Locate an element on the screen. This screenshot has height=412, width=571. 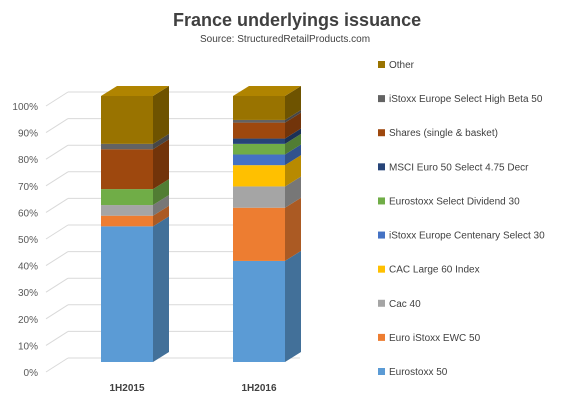
legend-label: Other is located at coordinates (402, 65).